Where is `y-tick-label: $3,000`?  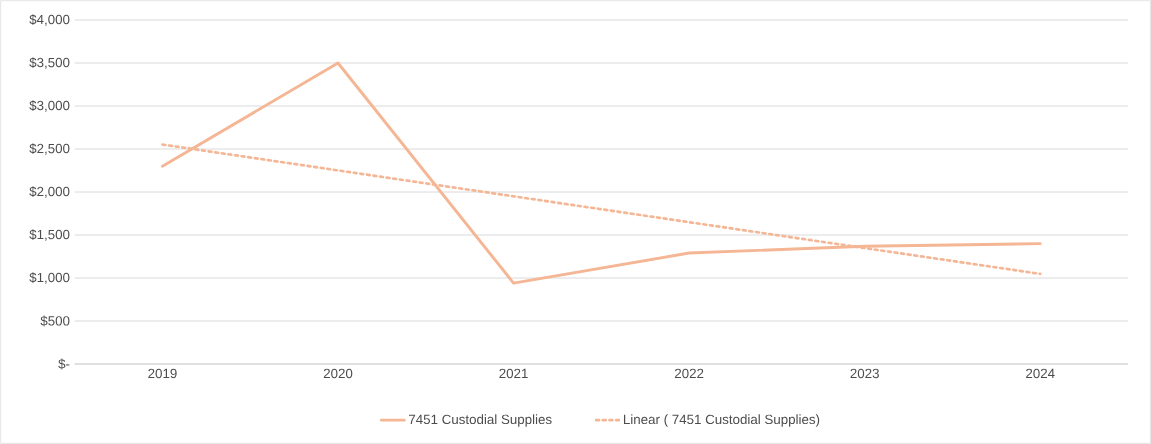
y-tick-label: $3,000 is located at coordinates (49, 106).